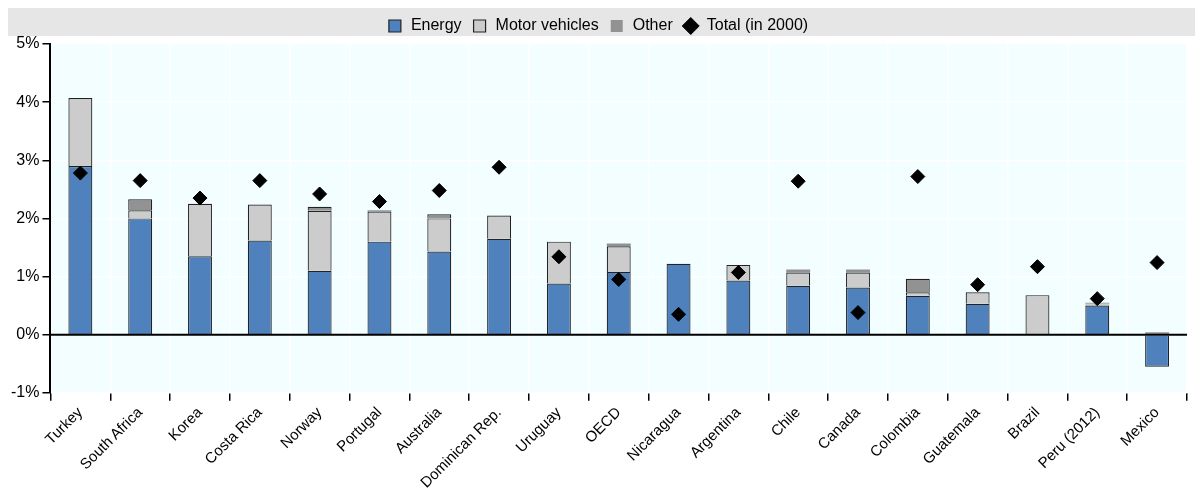 The width and height of the screenshot is (1203, 503). I want to click on legend-label: Motor vehicles, so click(547, 25).